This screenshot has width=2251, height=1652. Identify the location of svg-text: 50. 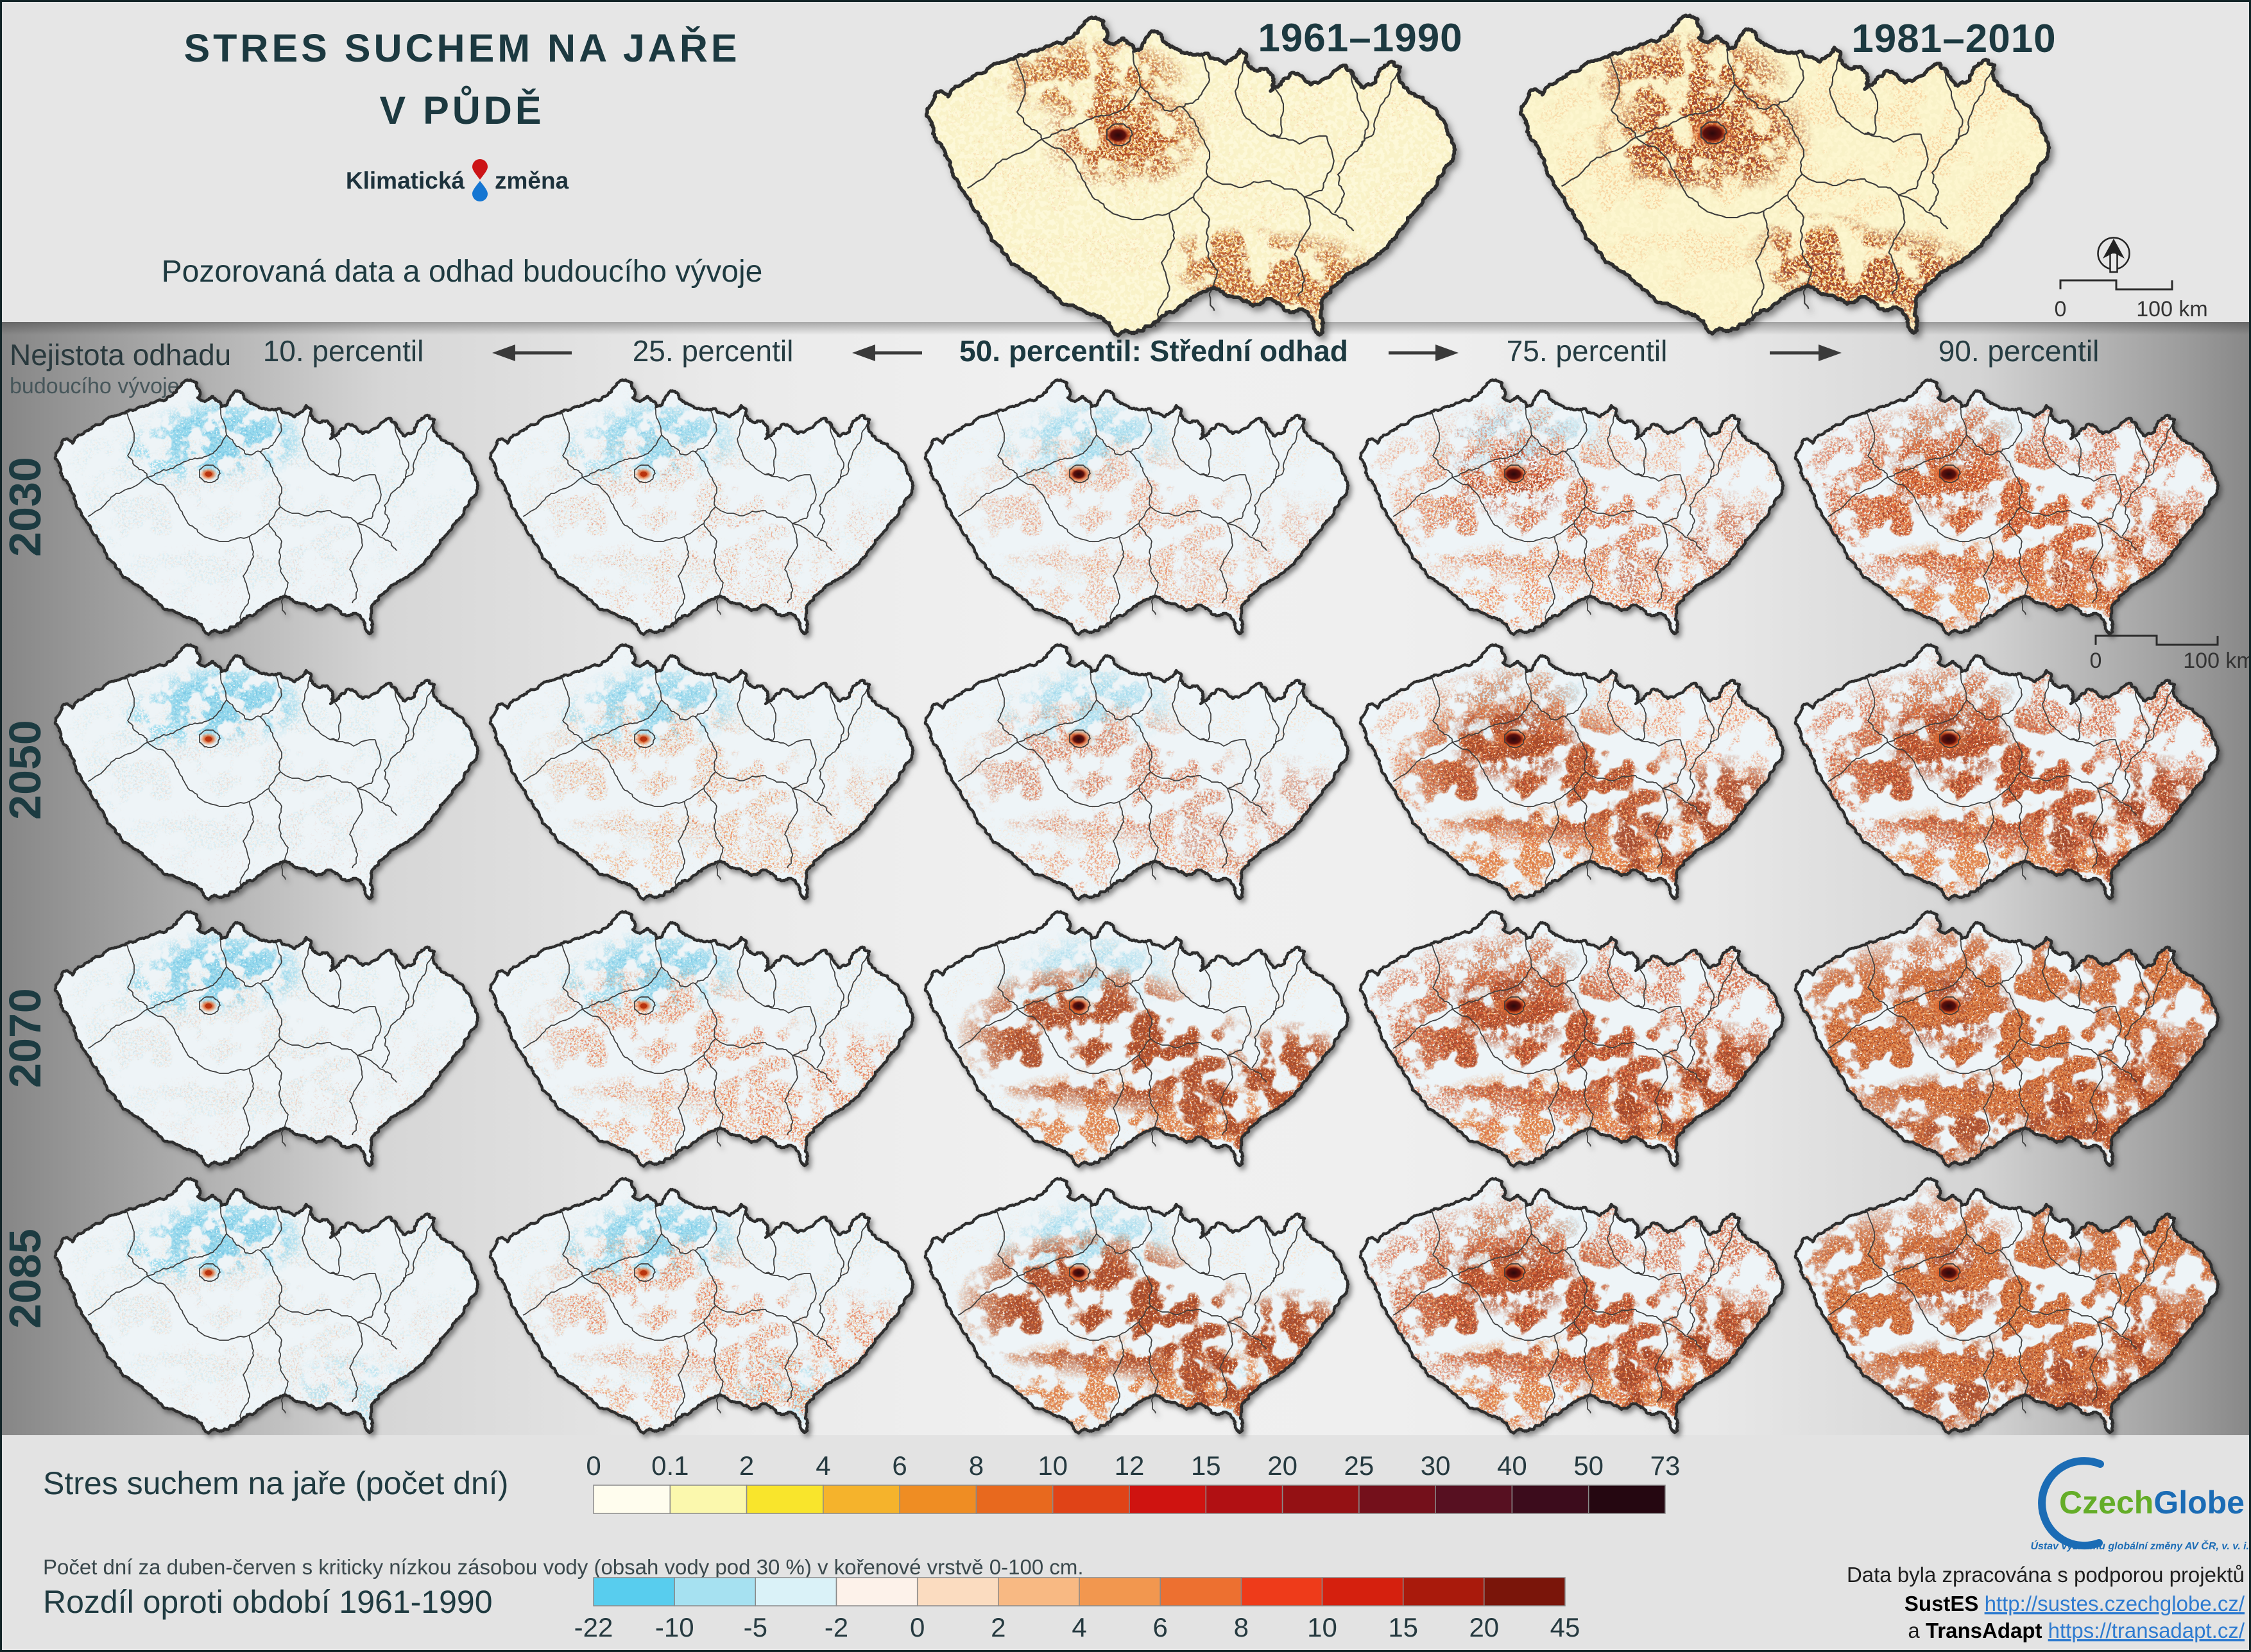
(1588, 1466).